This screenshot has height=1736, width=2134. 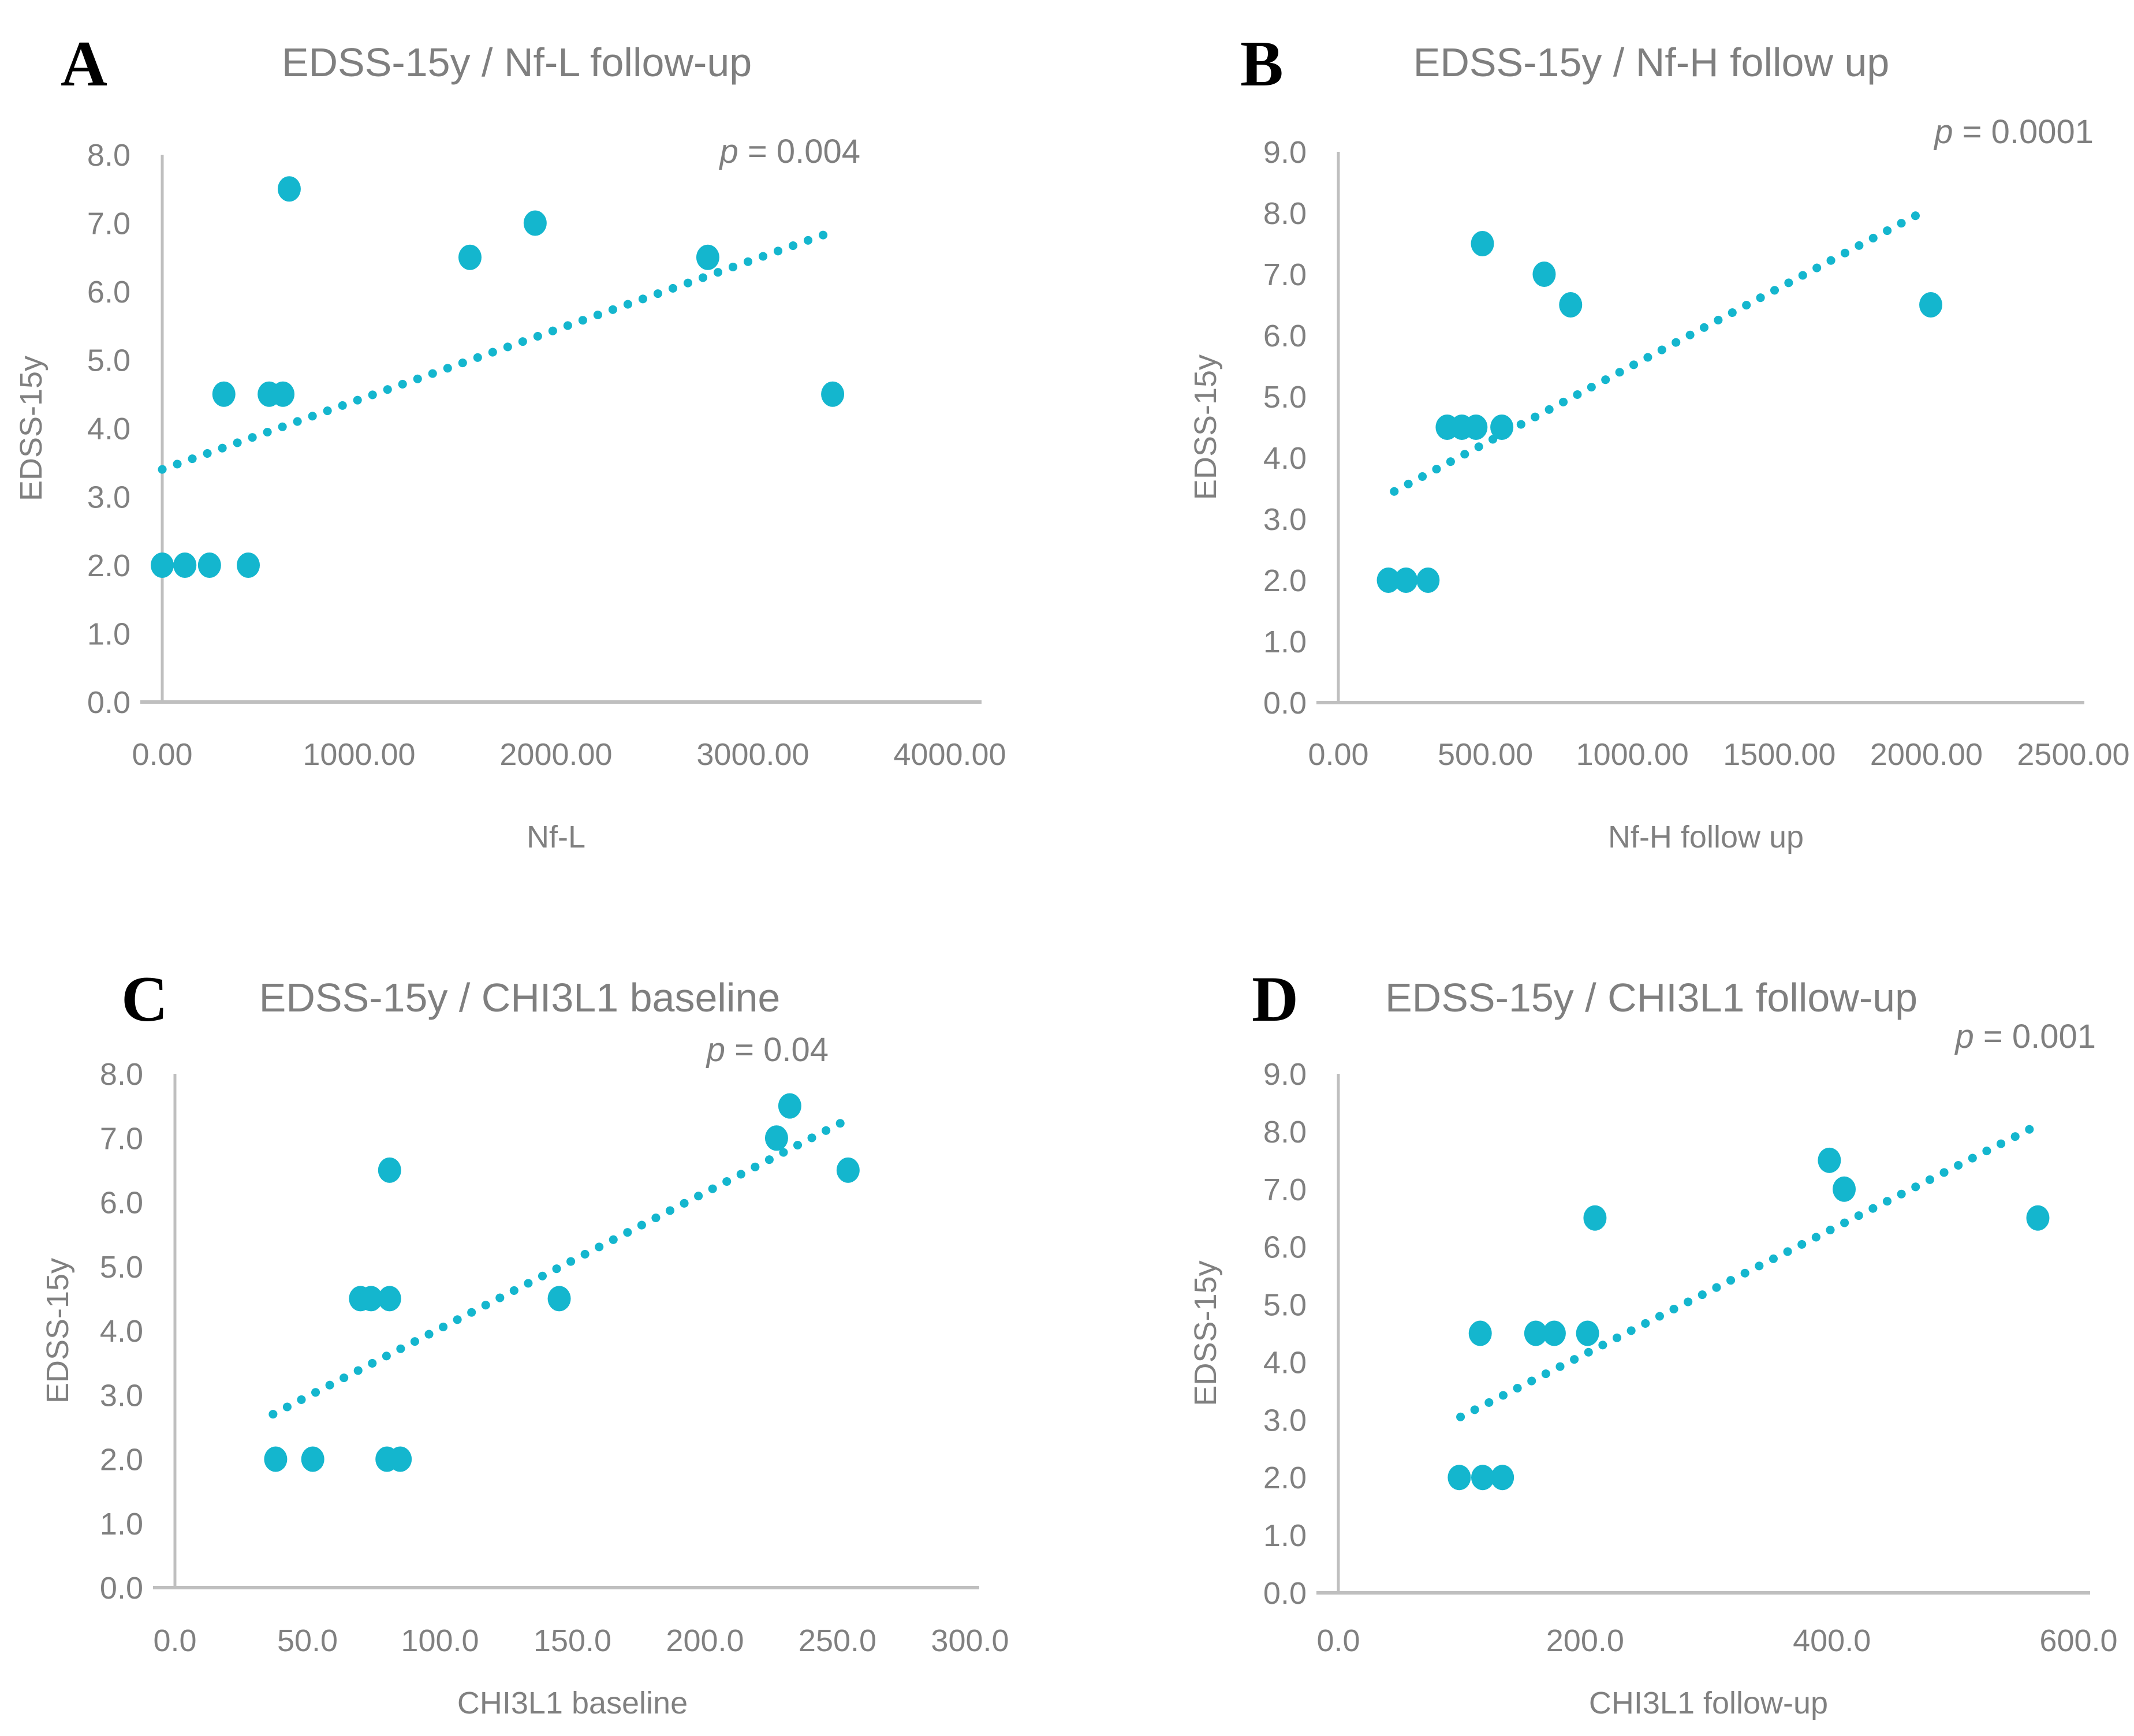 What do you see at coordinates (789, 151) in the screenshot?
I see `p-value-label: p = 0.004` at bounding box center [789, 151].